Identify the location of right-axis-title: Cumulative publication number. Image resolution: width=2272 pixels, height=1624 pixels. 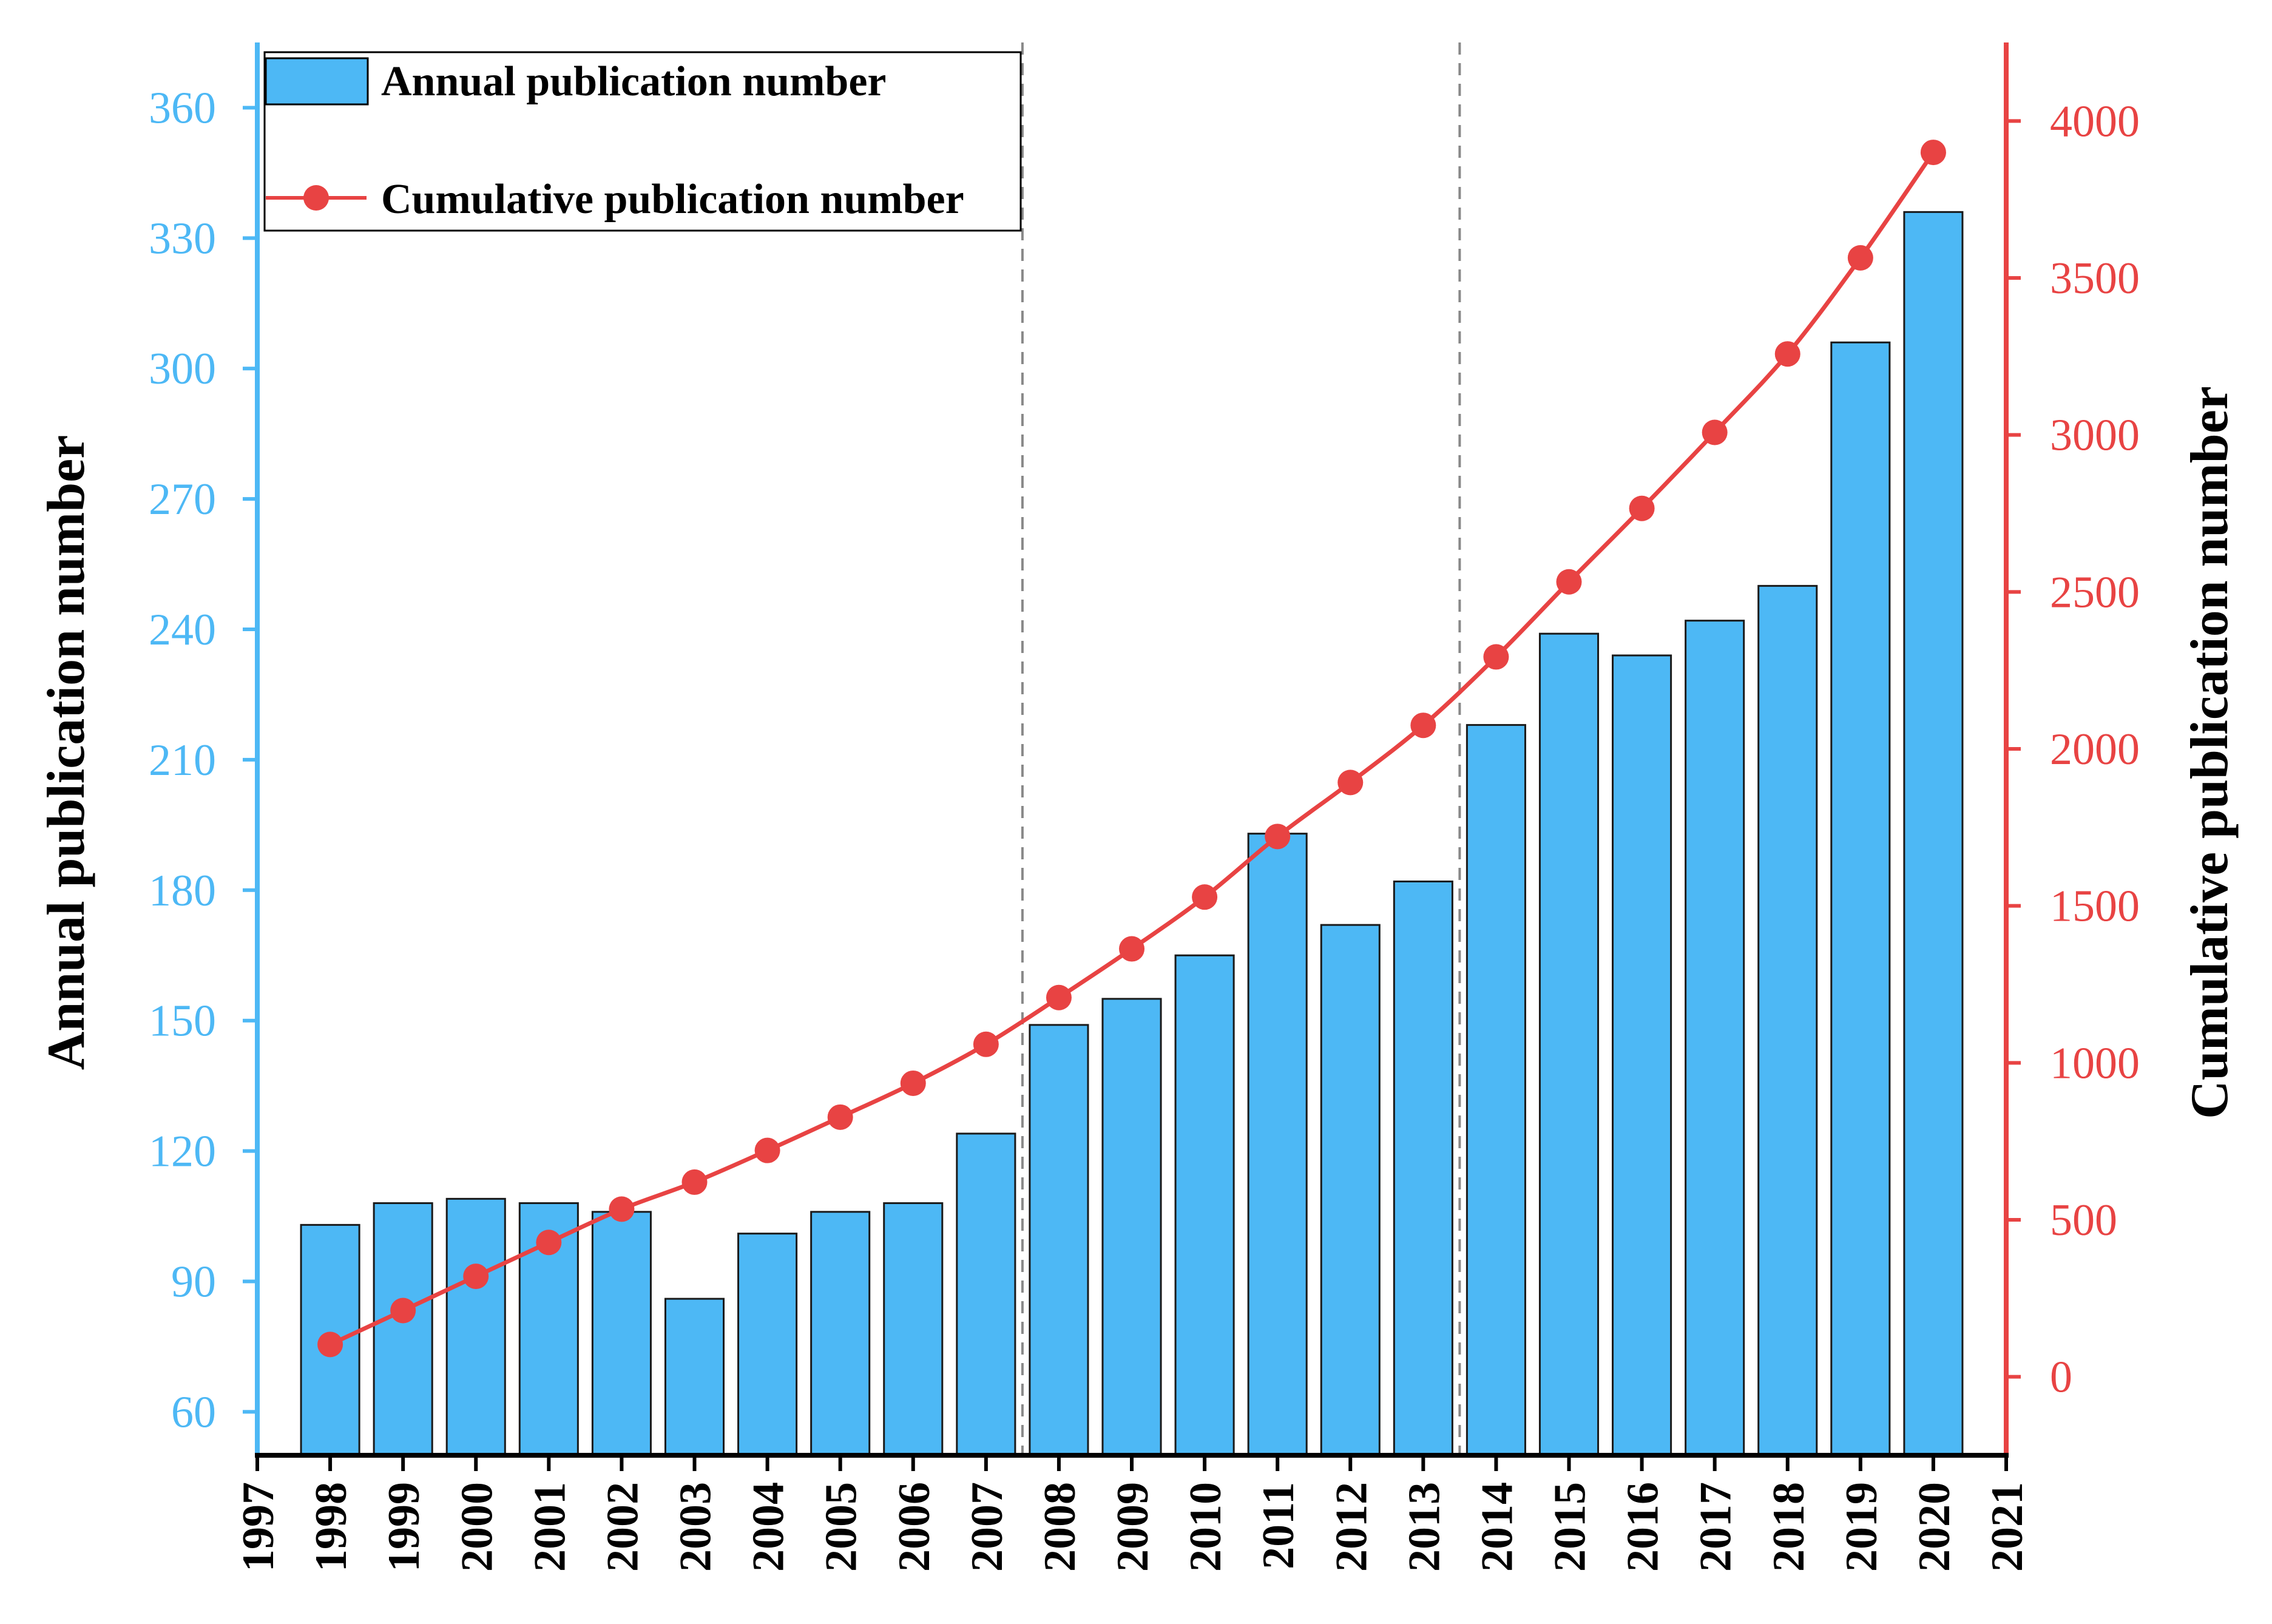
(2209, 753).